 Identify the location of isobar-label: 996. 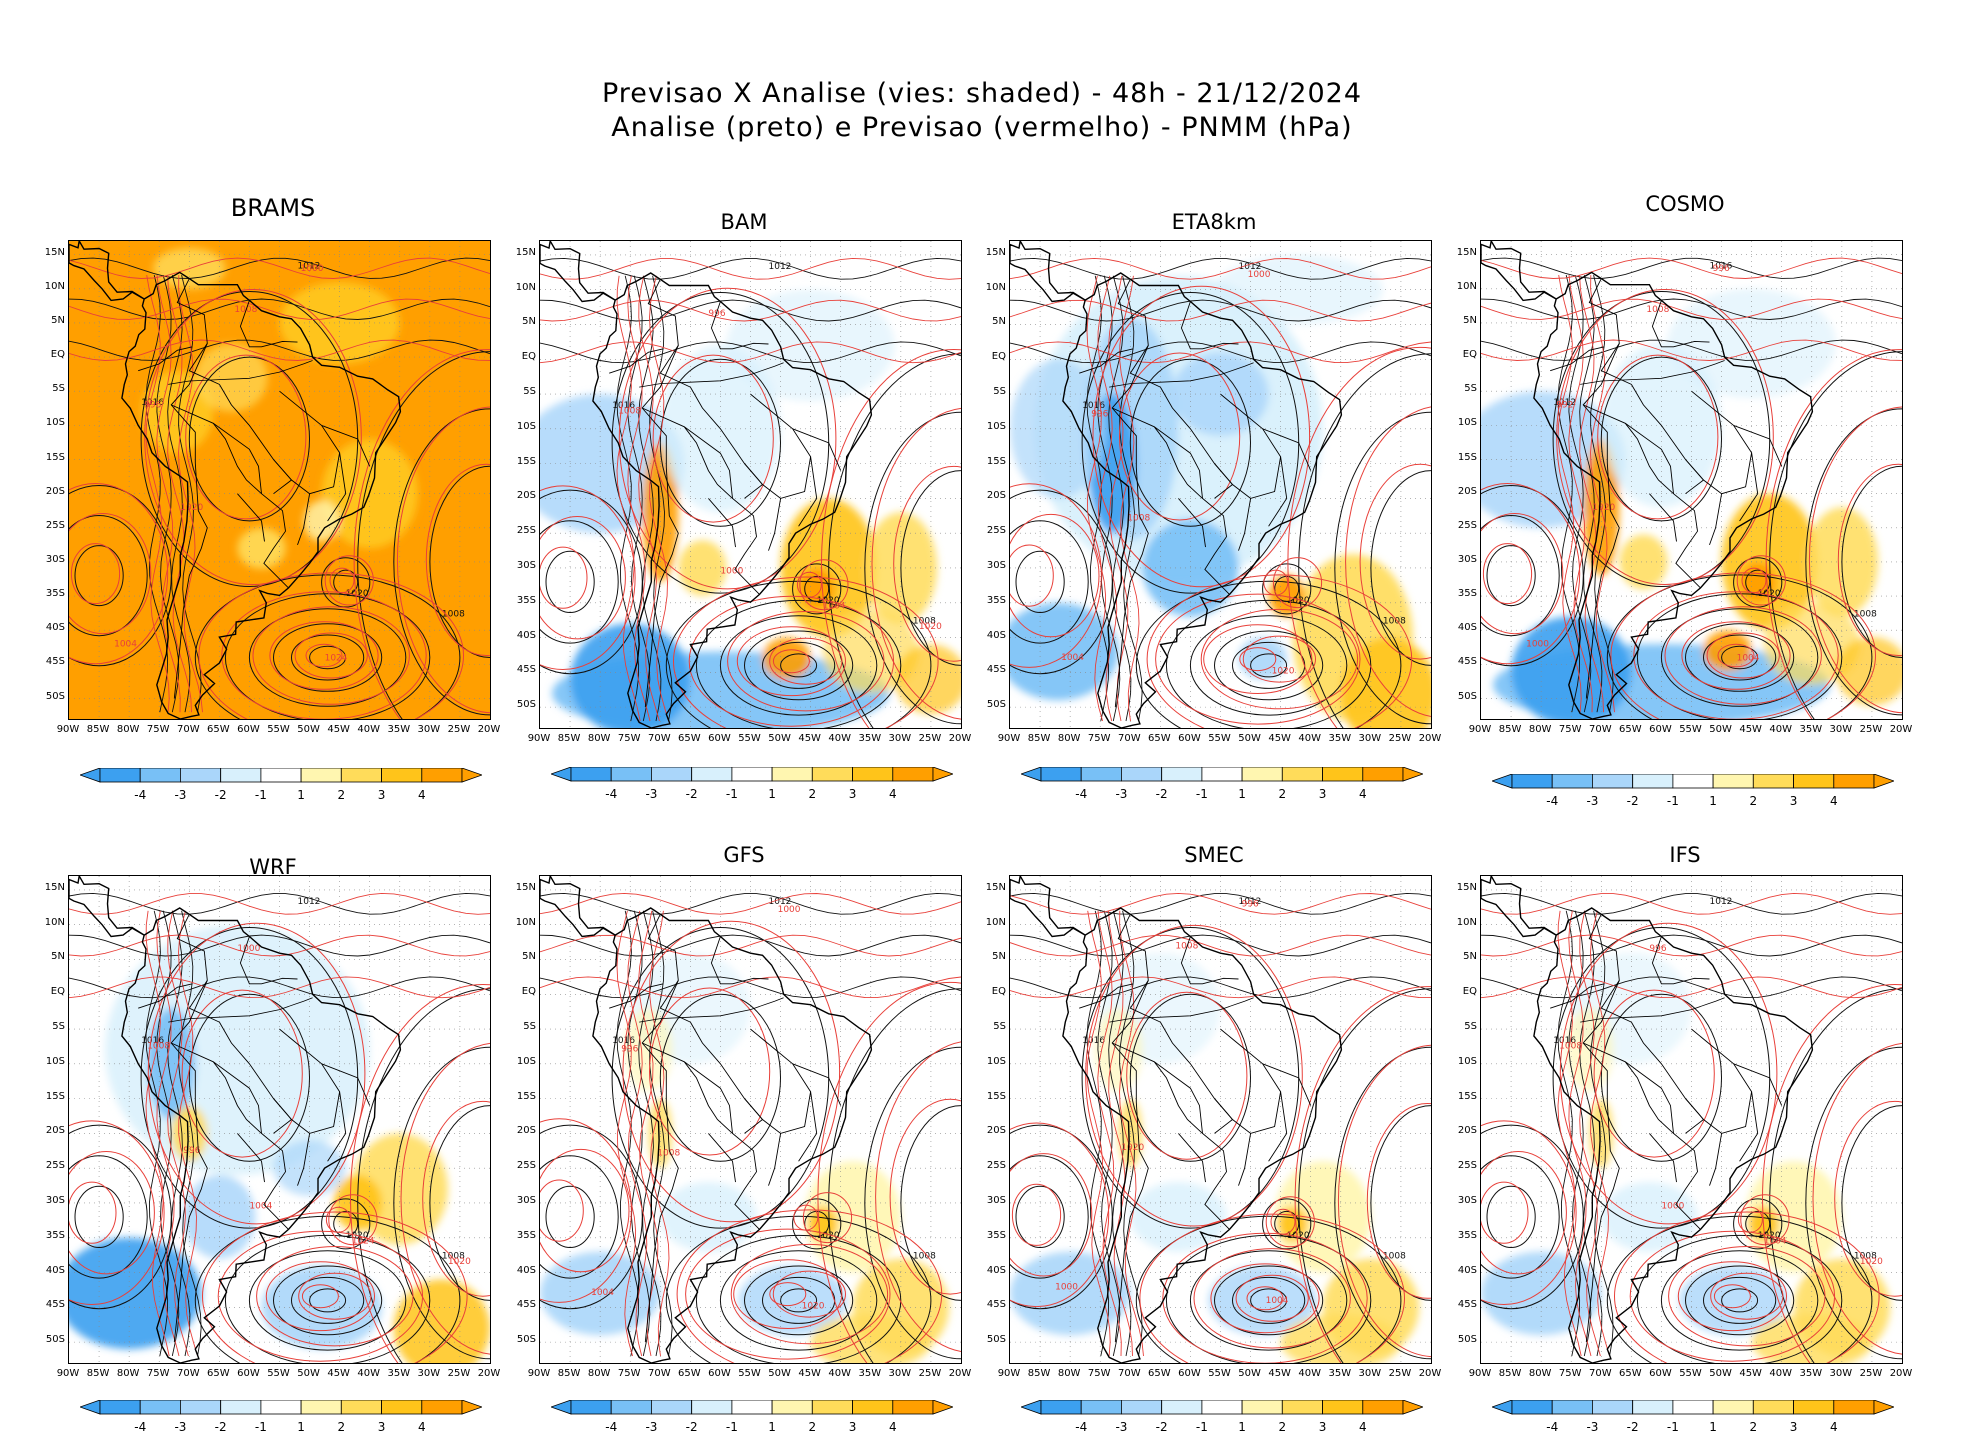
(1721, 269).